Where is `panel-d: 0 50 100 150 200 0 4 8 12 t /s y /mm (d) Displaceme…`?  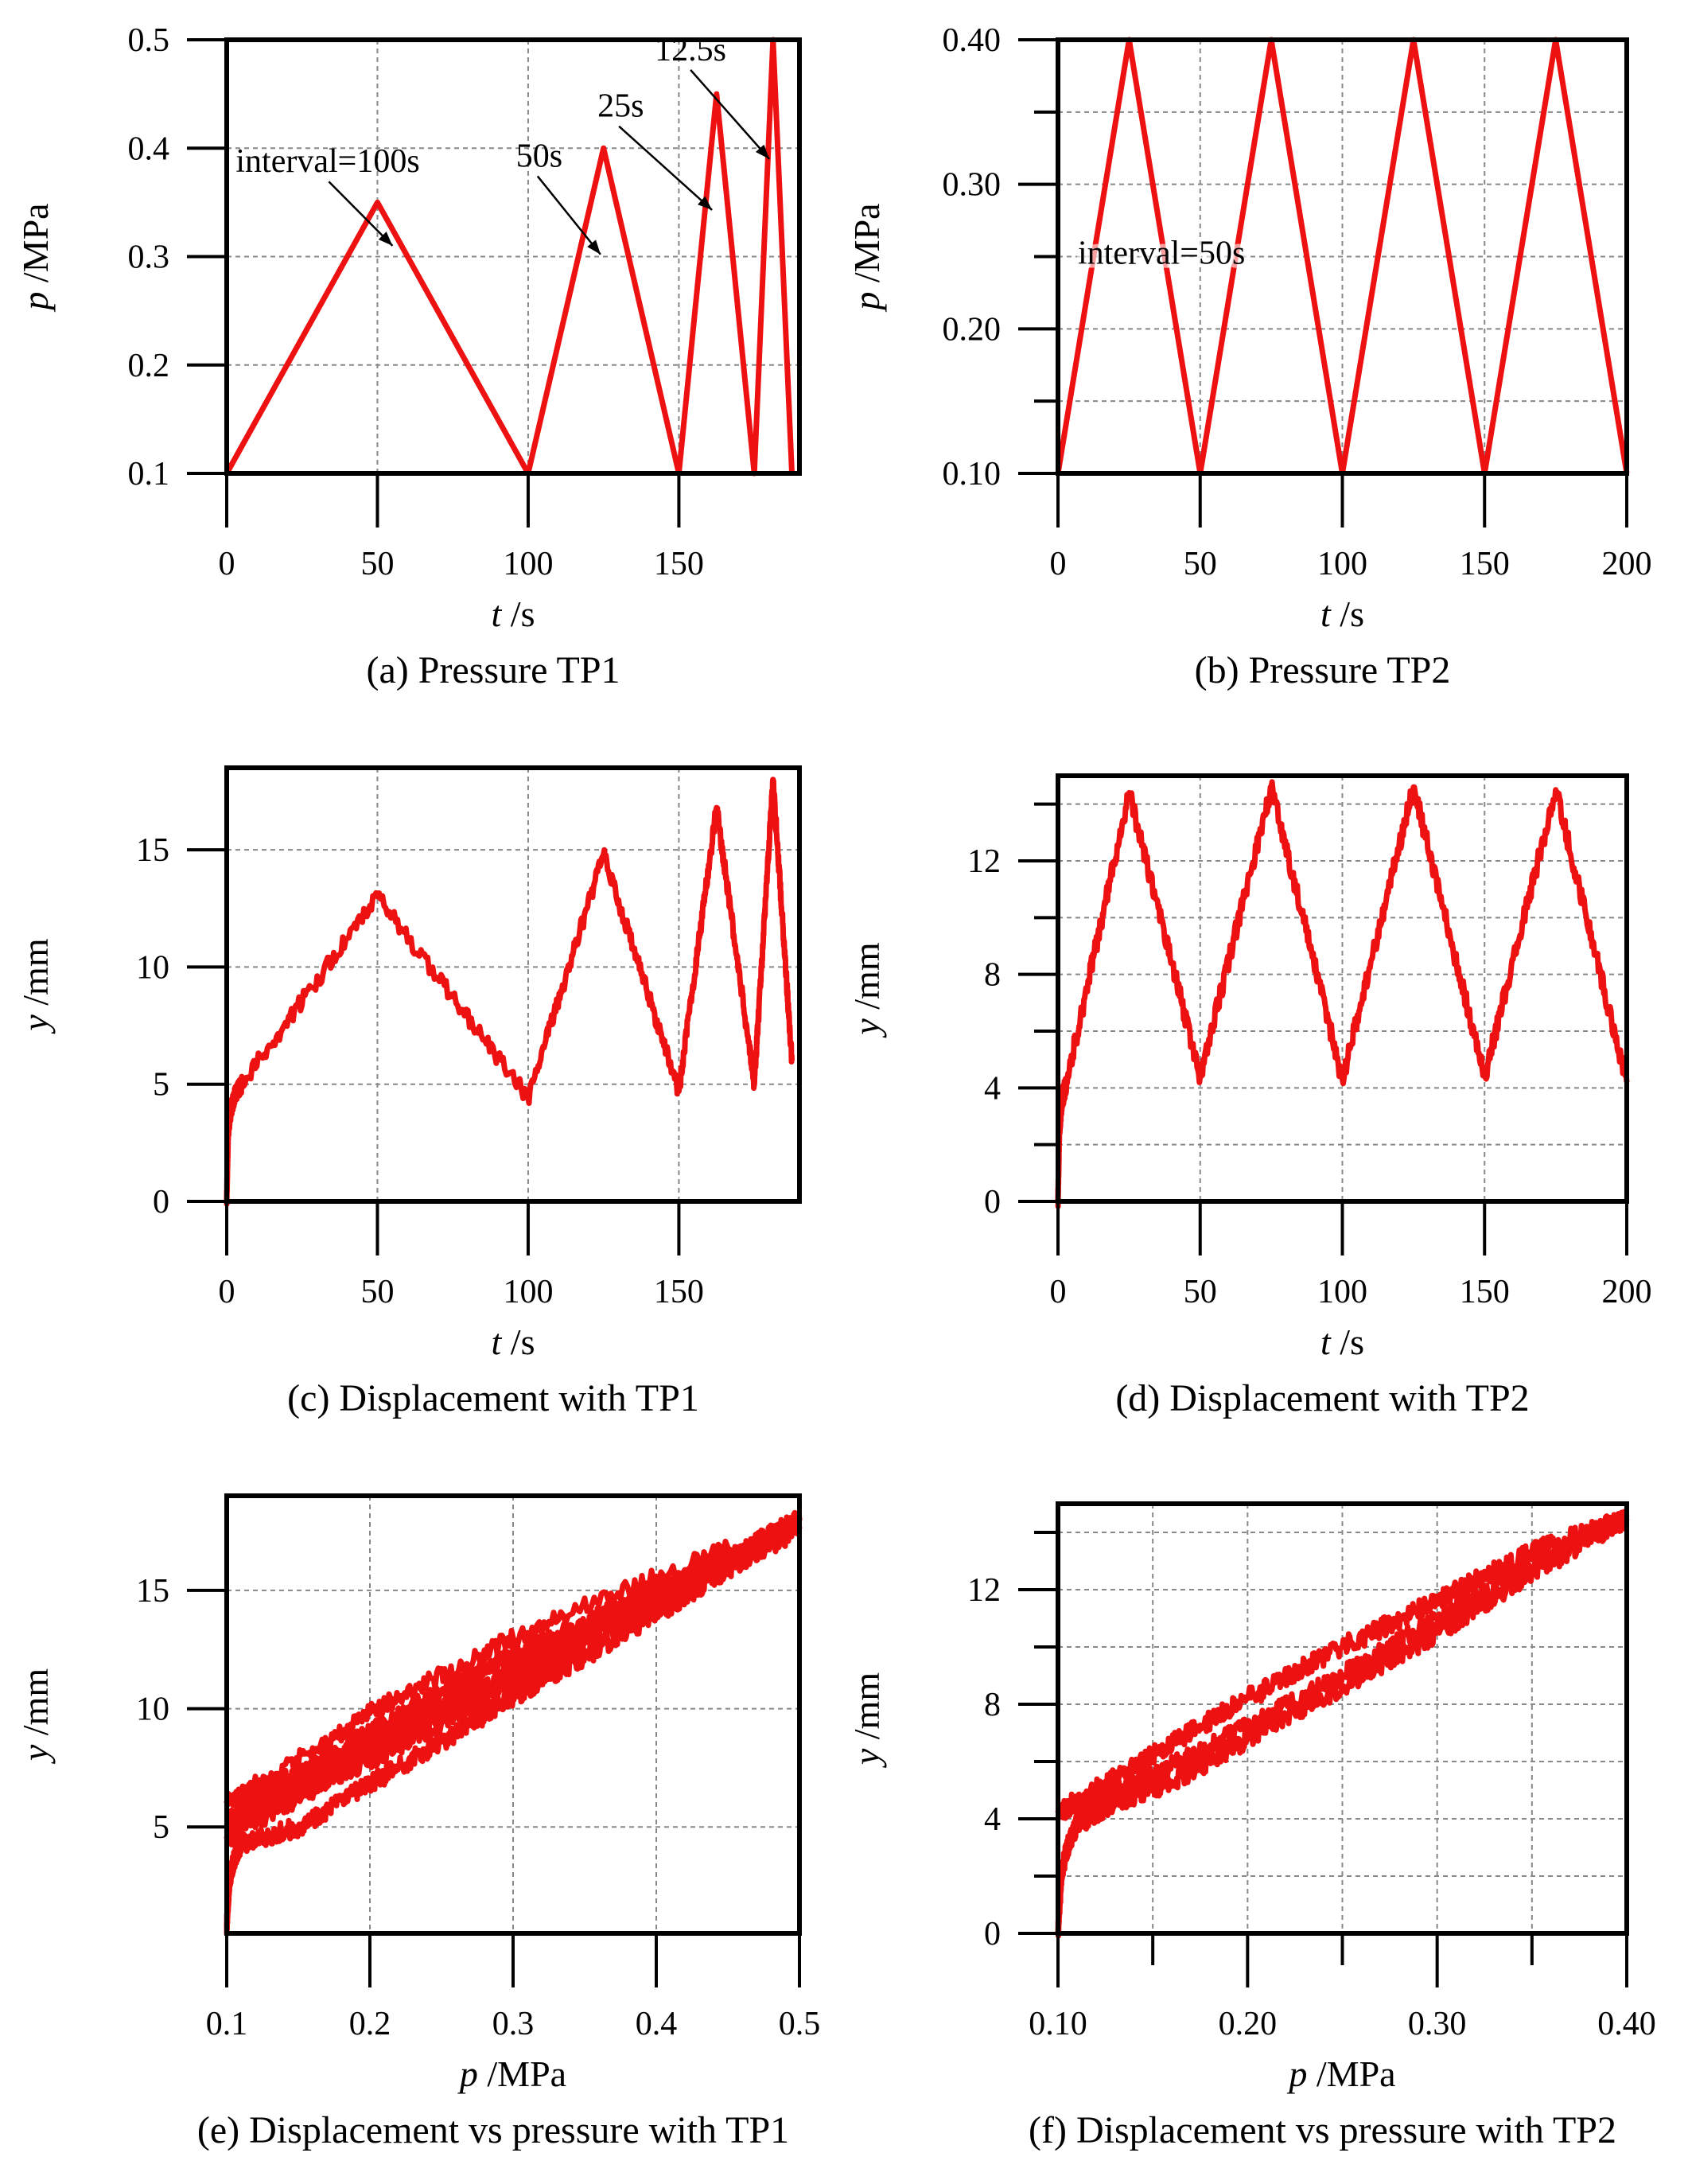
panel-d: 0 50 100 150 200 0 4 8 12 t /s y /mm (d) Displaceme… is located at coordinates (1249, 1096).